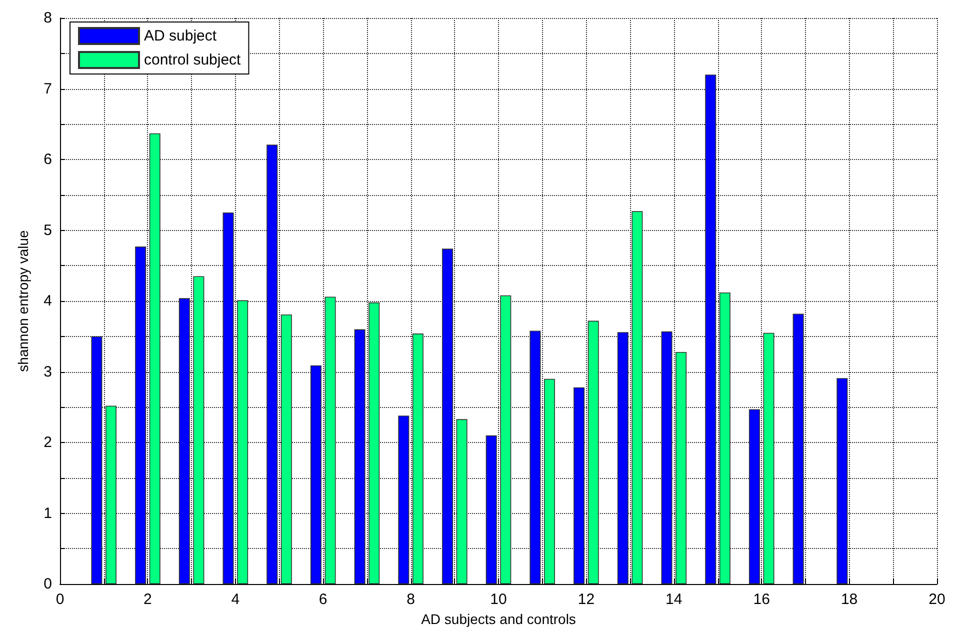 Image resolution: width=965 pixels, height=639 pixels. What do you see at coordinates (323, 599) in the screenshot?
I see `x-tick-label: 6` at bounding box center [323, 599].